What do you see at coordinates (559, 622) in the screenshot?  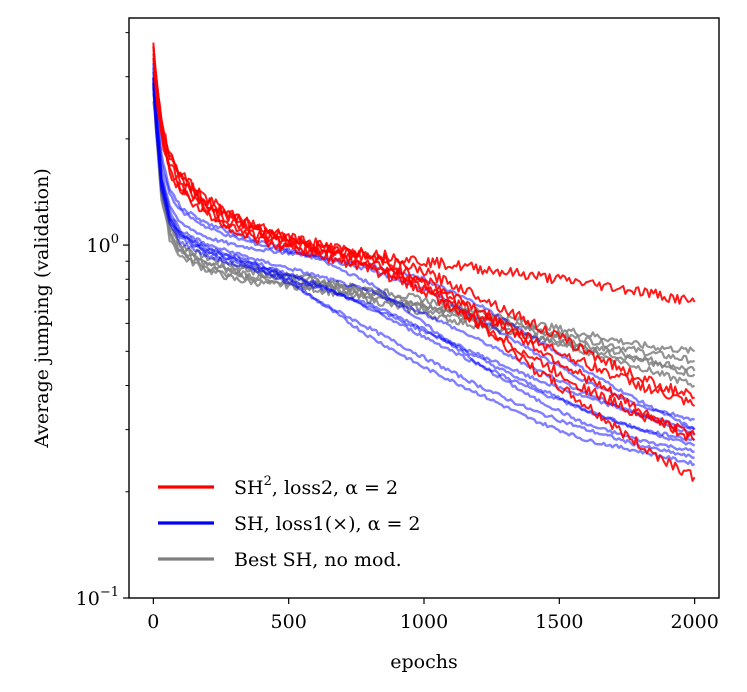 I see `x-tick-label: 1500` at bounding box center [559, 622].